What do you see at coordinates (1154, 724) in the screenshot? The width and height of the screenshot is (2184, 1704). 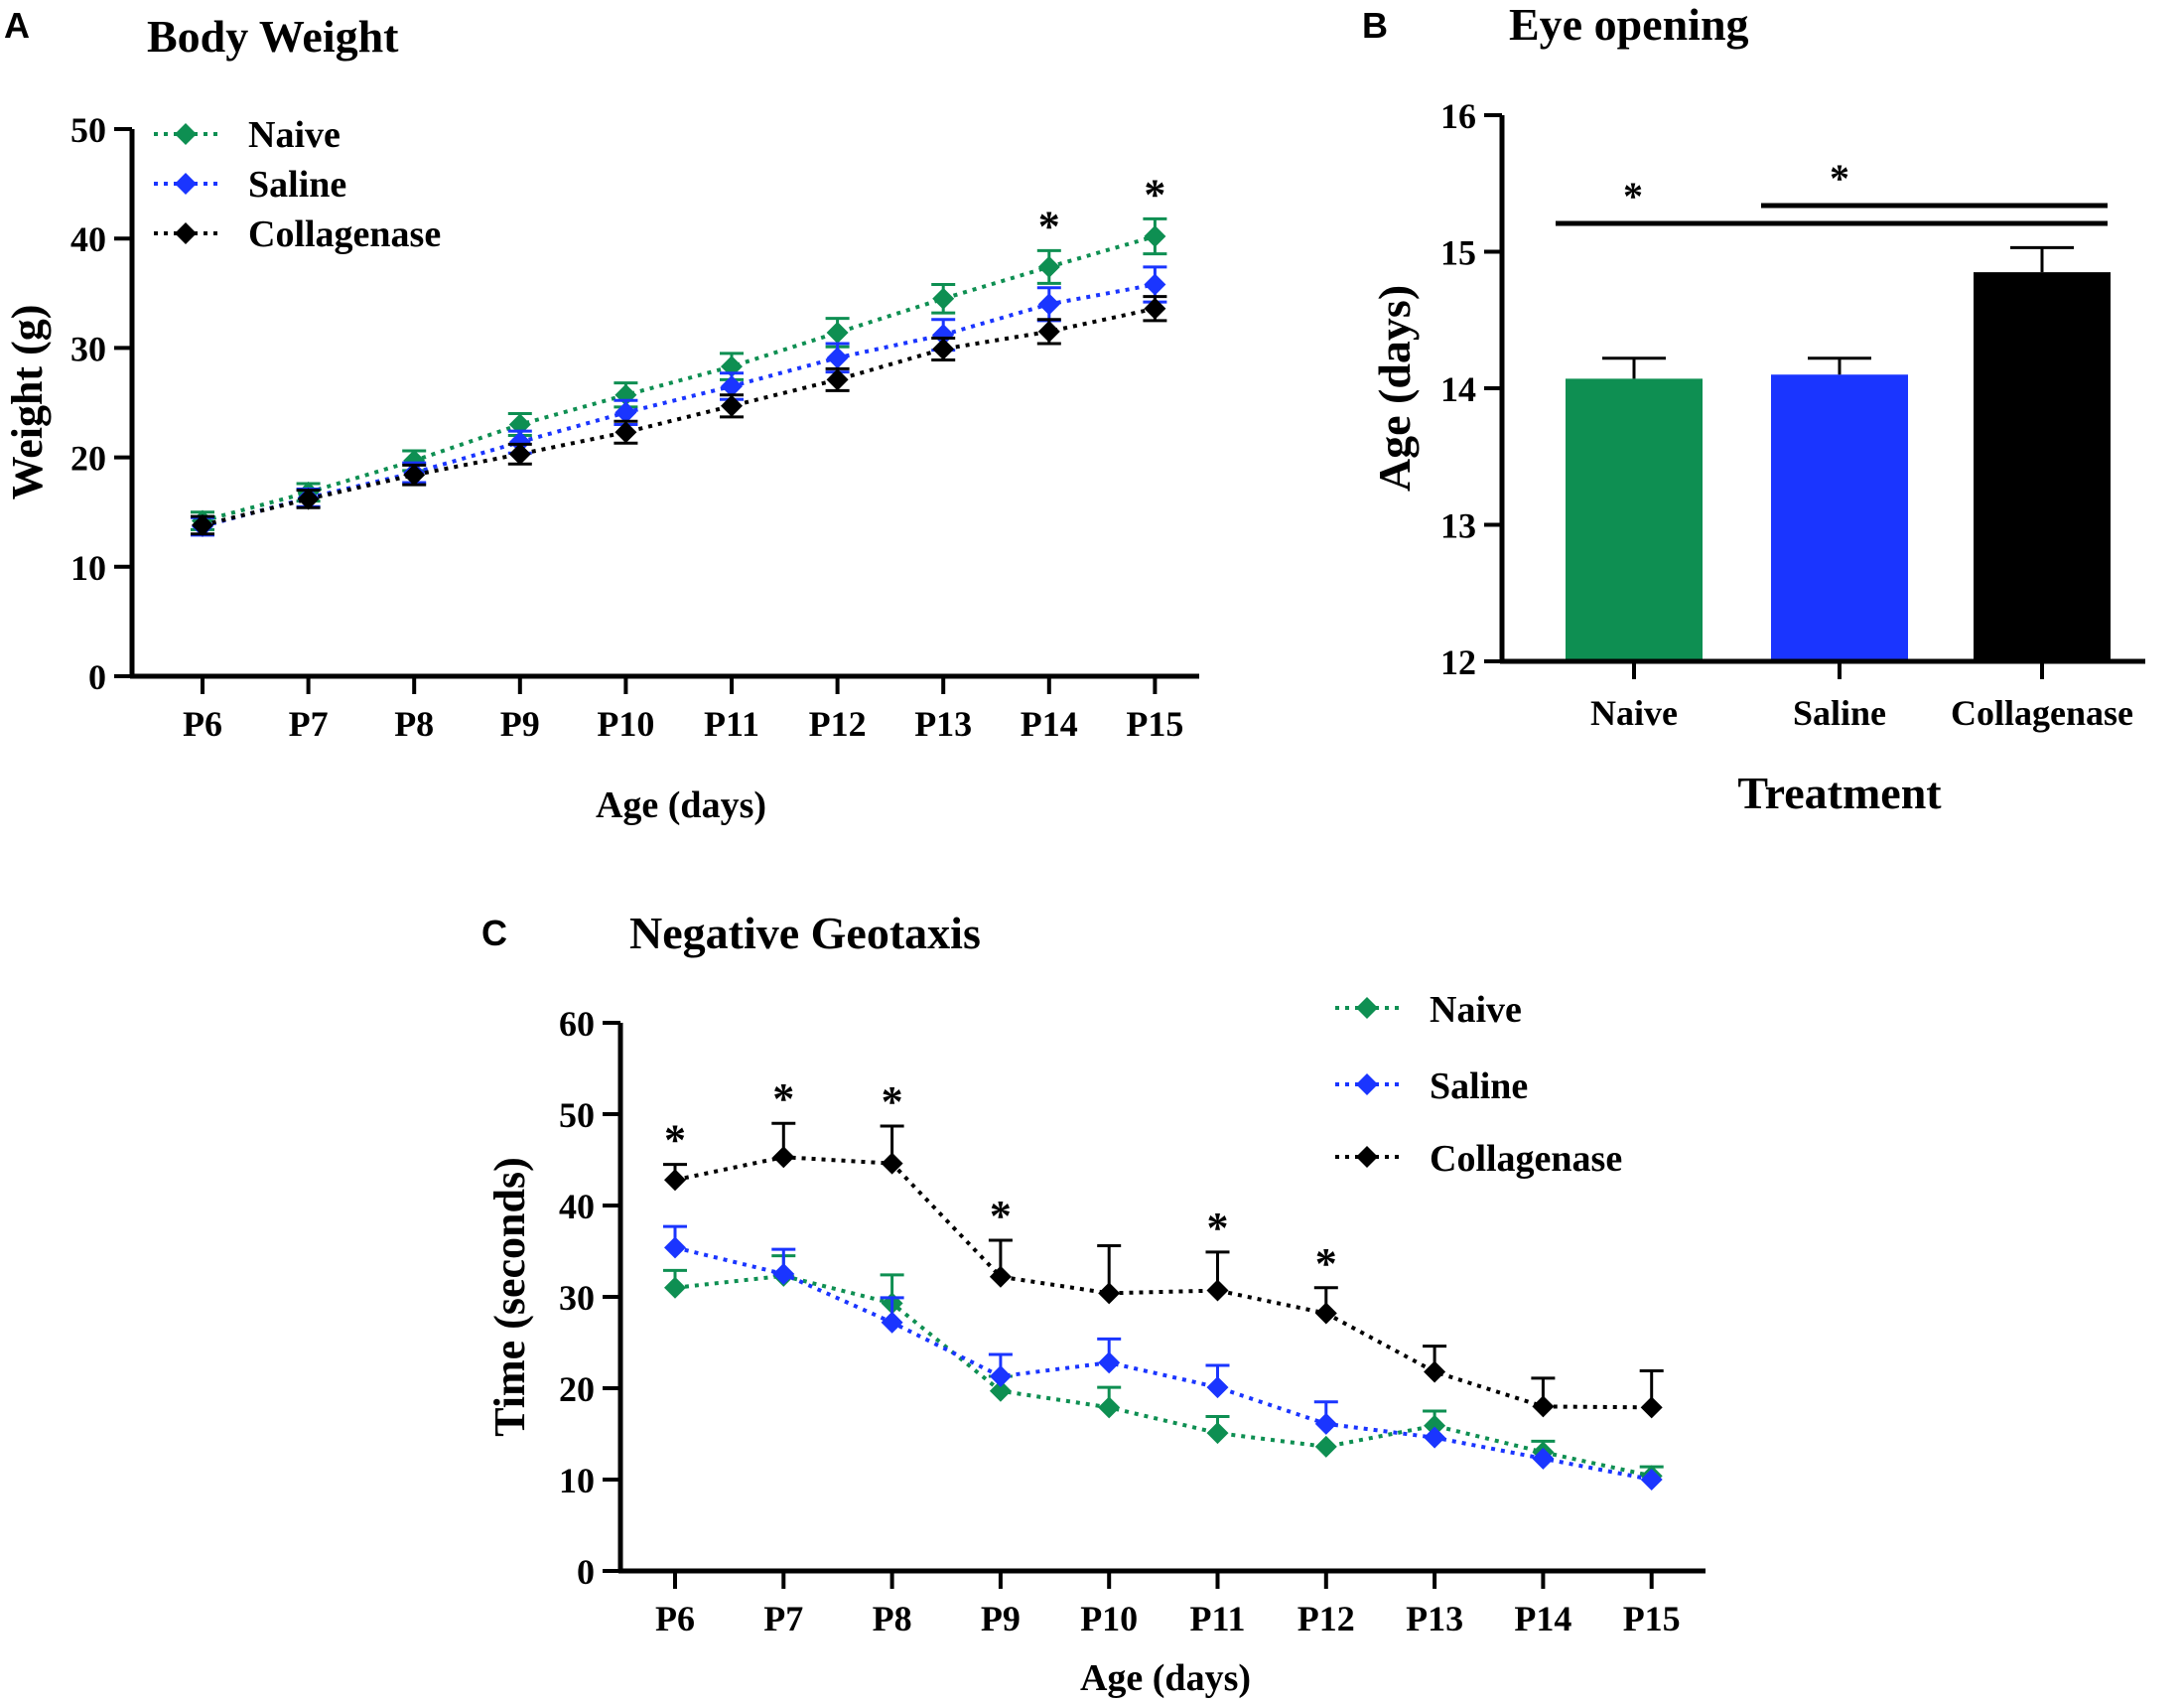 I see `x-tick-label: P15` at bounding box center [1154, 724].